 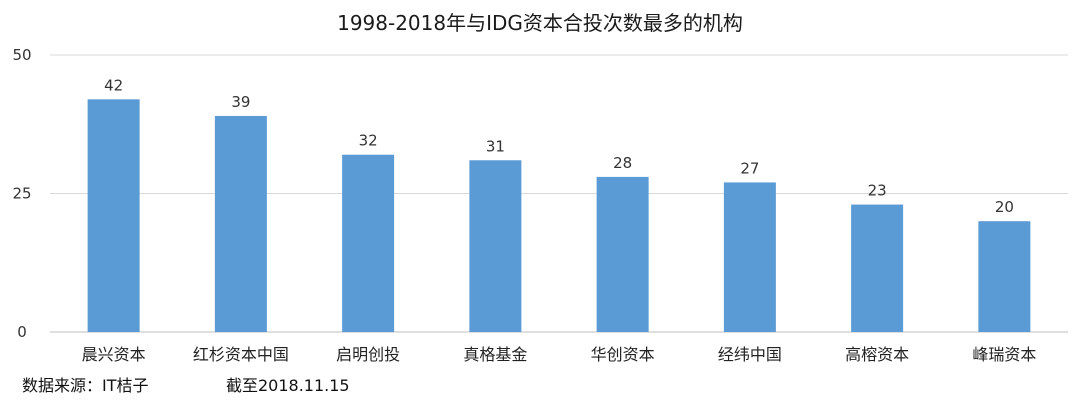 What do you see at coordinates (495, 146) in the screenshot?
I see `bar-value-label: 31` at bounding box center [495, 146].